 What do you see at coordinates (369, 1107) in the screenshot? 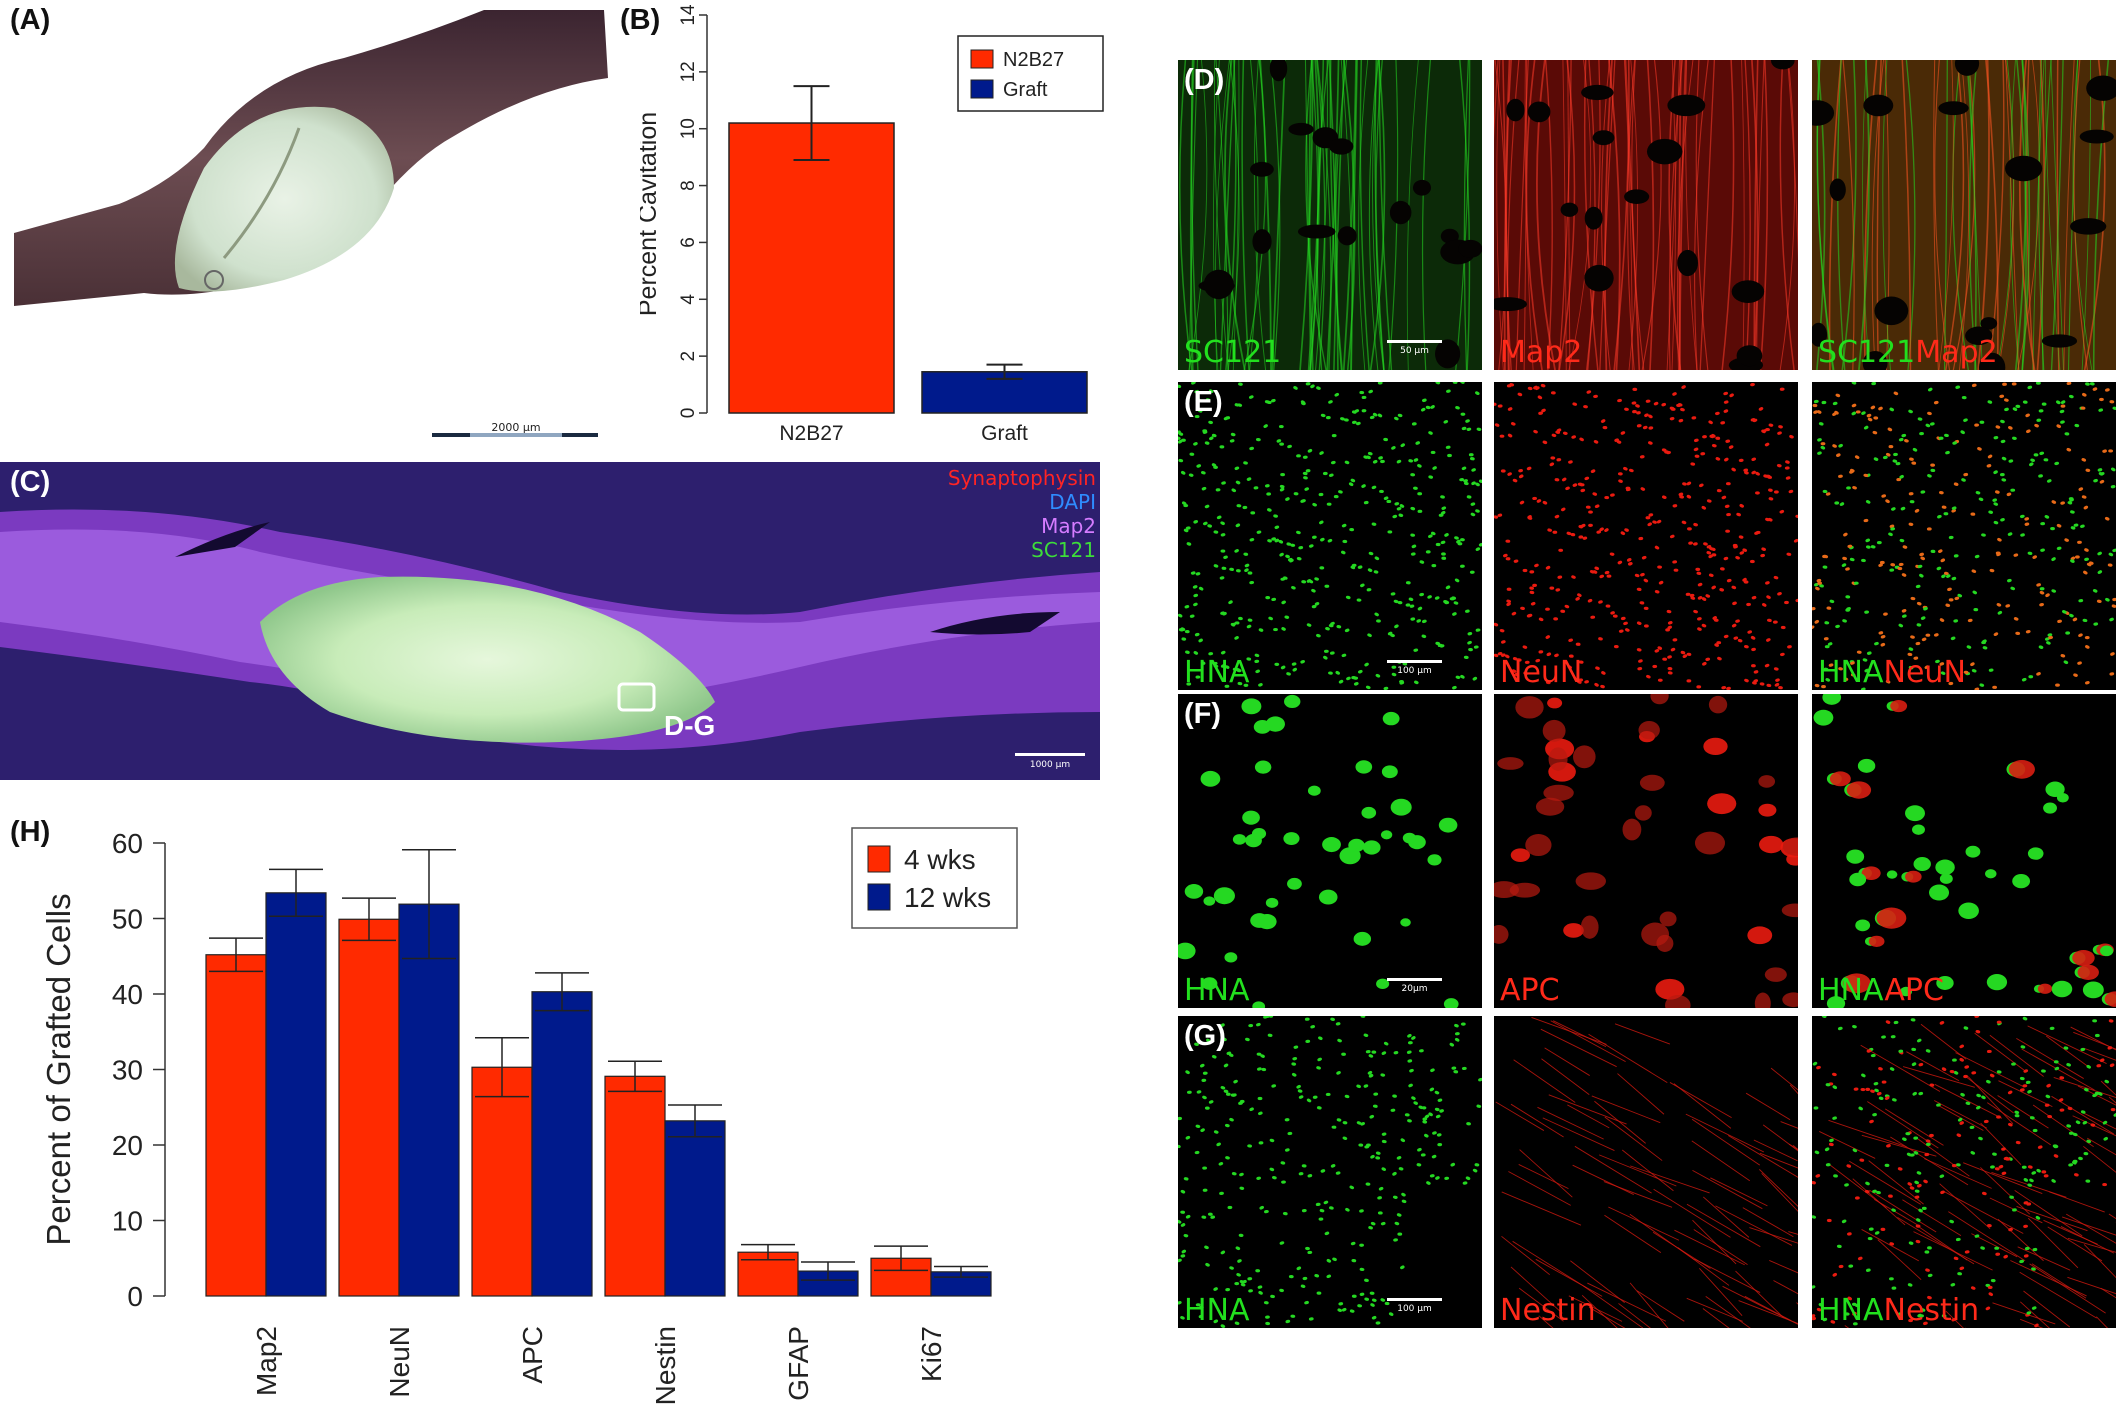
I see `bar-neun-4-wks` at bounding box center [369, 1107].